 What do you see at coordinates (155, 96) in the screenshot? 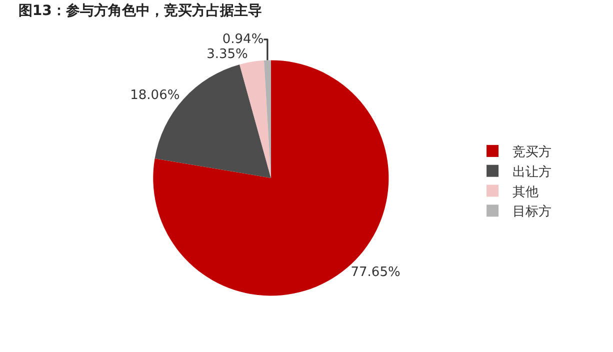
I see `data-label: 18.06%` at bounding box center [155, 96].